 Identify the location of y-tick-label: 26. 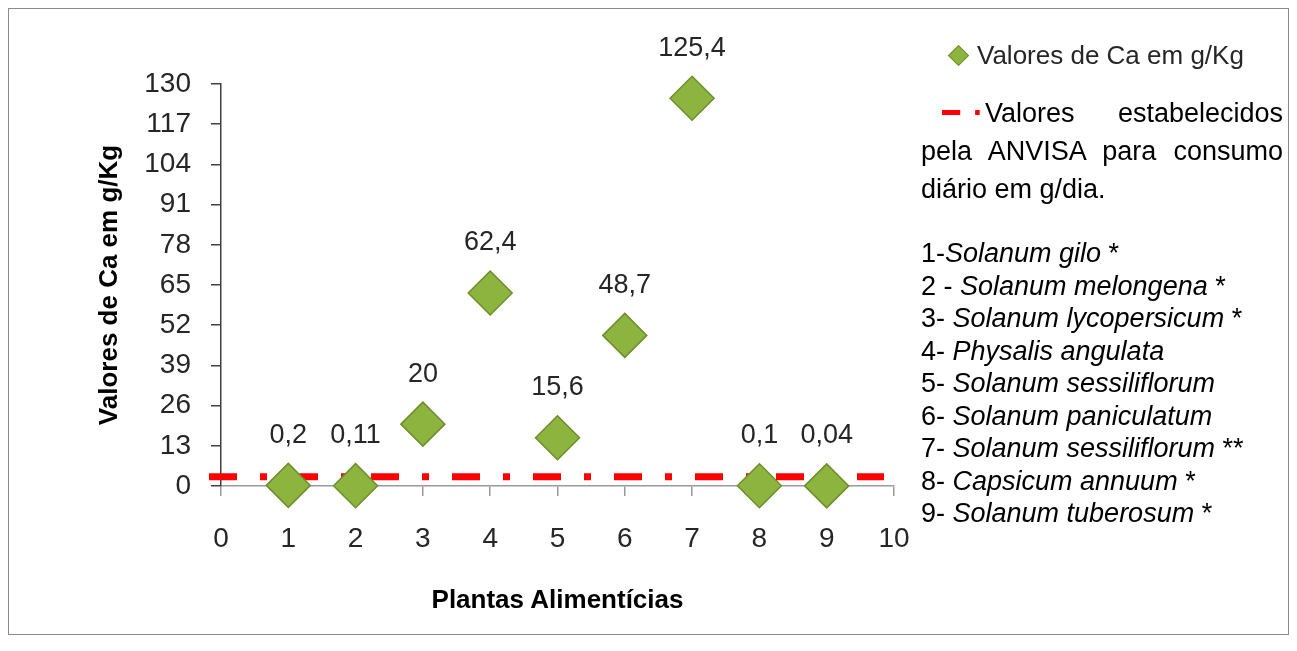
(175, 404).